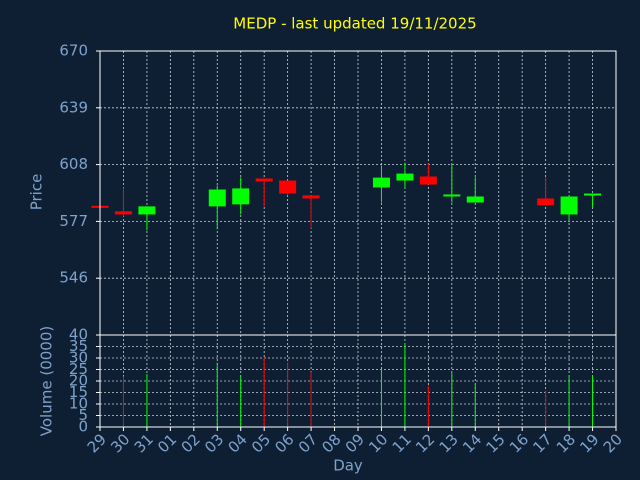 This screenshot has height=480, width=640. What do you see at coordinates (78, 392) in the screenshot?
I see `y-tick-label: 15` at bounding box center [78, 392].